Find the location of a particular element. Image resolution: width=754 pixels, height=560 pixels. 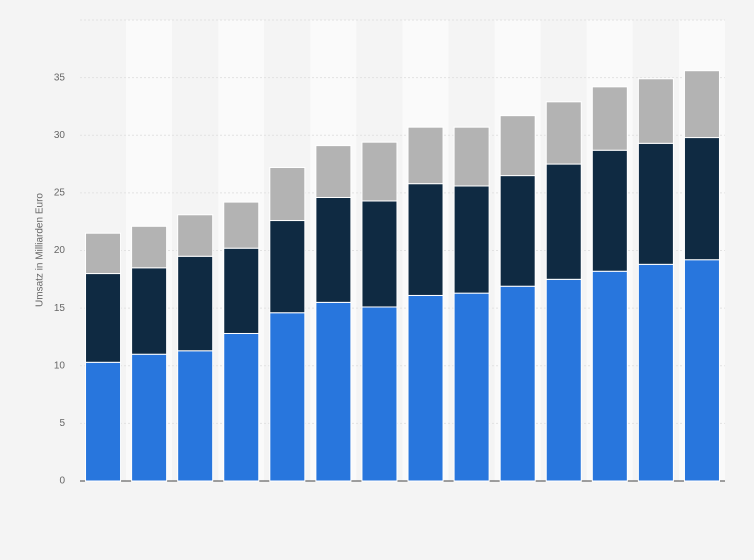

y-tick-label: 20 is located at coordinates (60, 250).